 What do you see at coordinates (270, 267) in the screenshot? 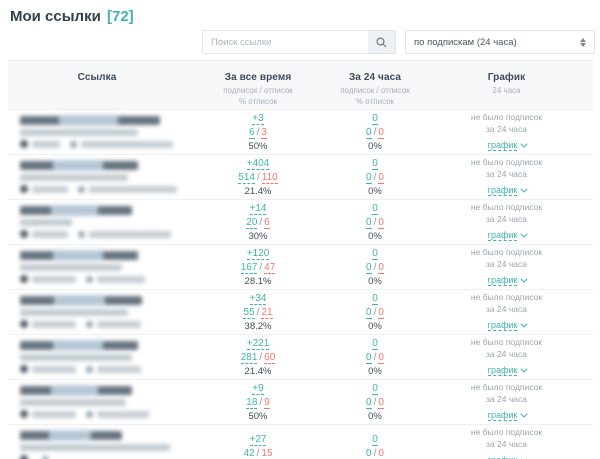
I see `all-time-unsubs: 47` at bounding box center [270, 267].